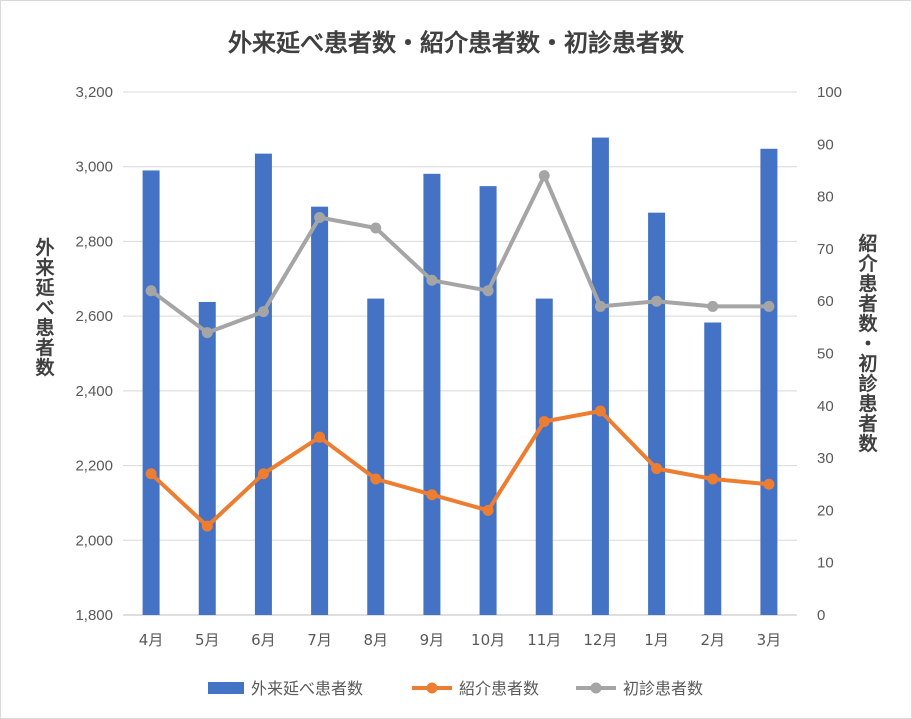 Image resolution: width=912 pixels, height=719 pixels. I want to click on legend-label: 初診患者数, so click(663, 688).